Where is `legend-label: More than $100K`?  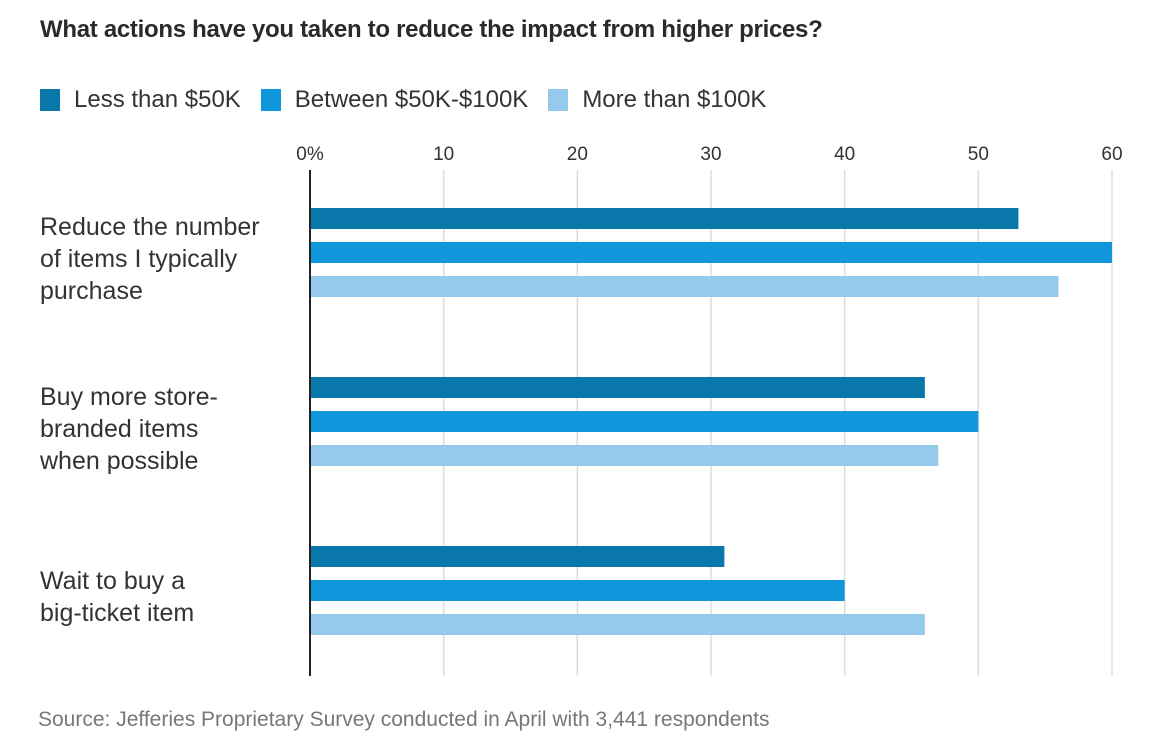 legend-label: More than $100K is located at coordinates (674, 99).